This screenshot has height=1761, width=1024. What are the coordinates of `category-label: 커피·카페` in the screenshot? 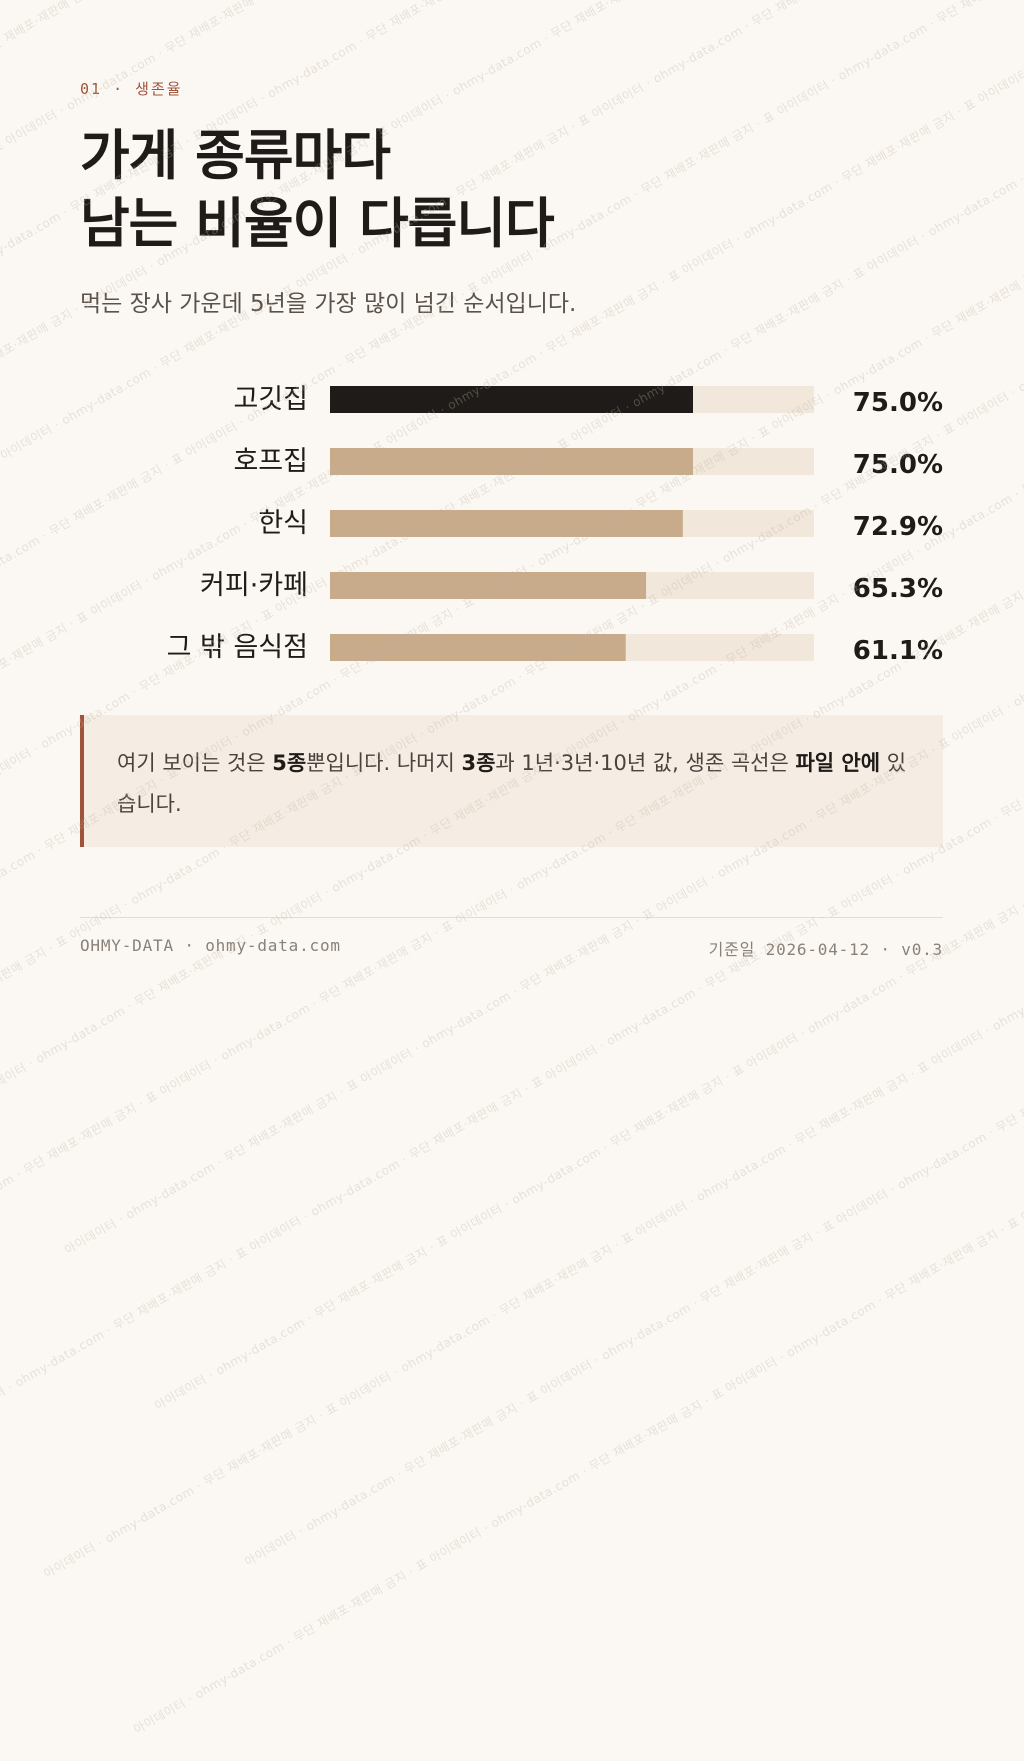 It's located at (254, 585).